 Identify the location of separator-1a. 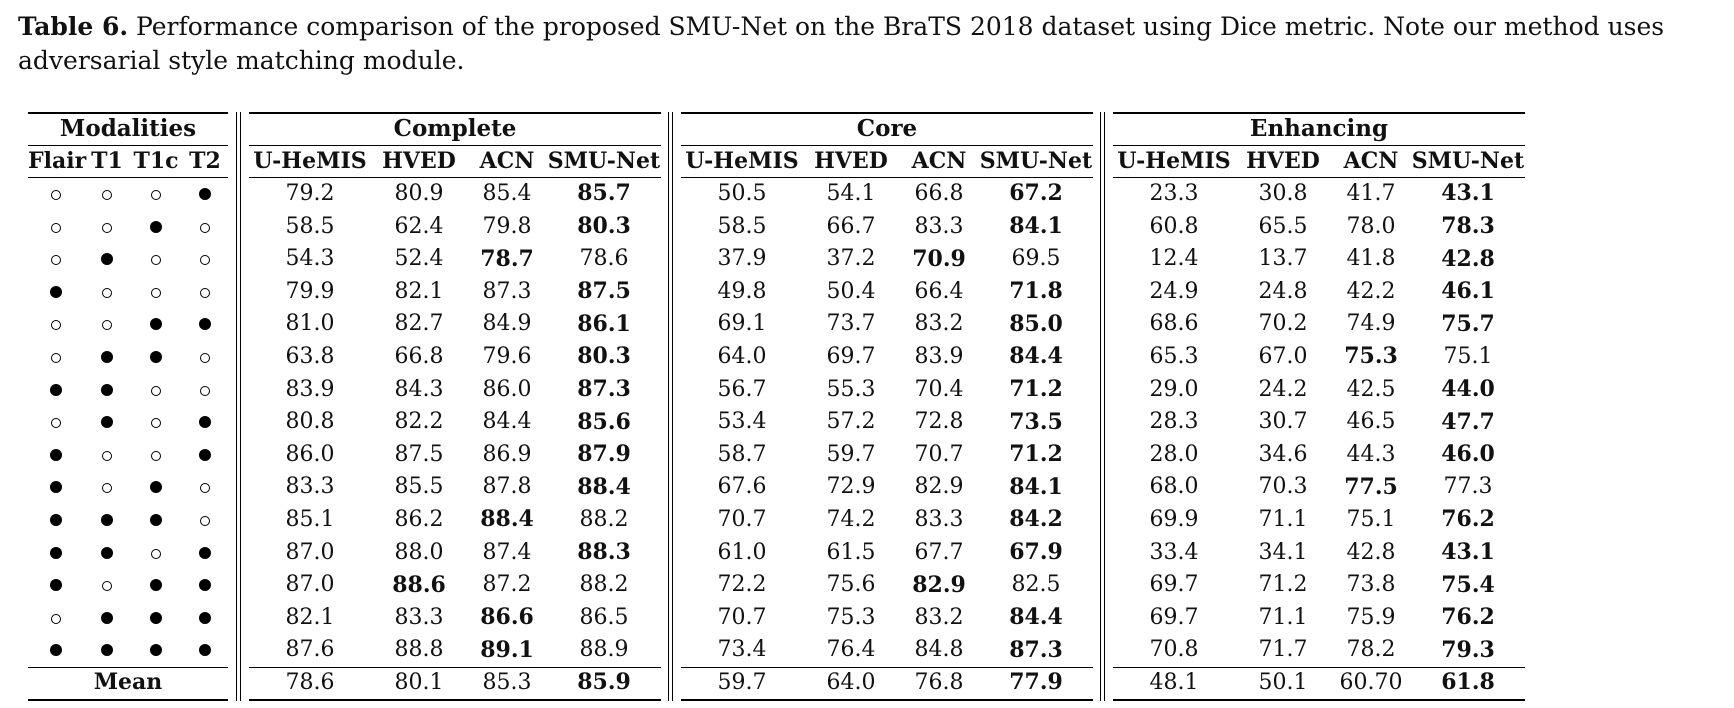
(236, 406).